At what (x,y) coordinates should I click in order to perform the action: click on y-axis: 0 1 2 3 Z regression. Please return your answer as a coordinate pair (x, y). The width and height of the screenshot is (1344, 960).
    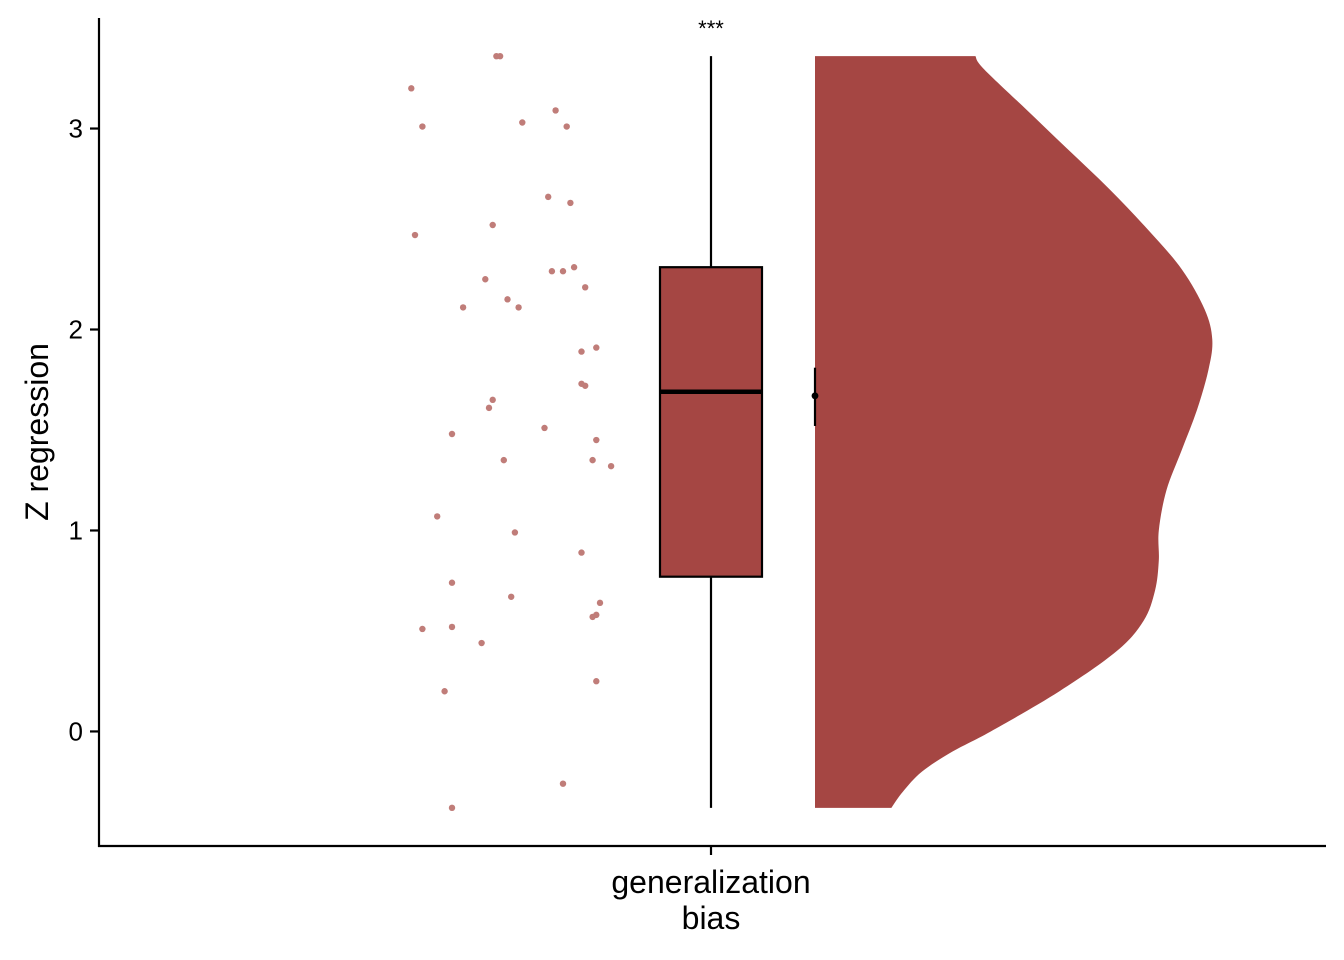
    Looking at the image, I should click on (60, 432).